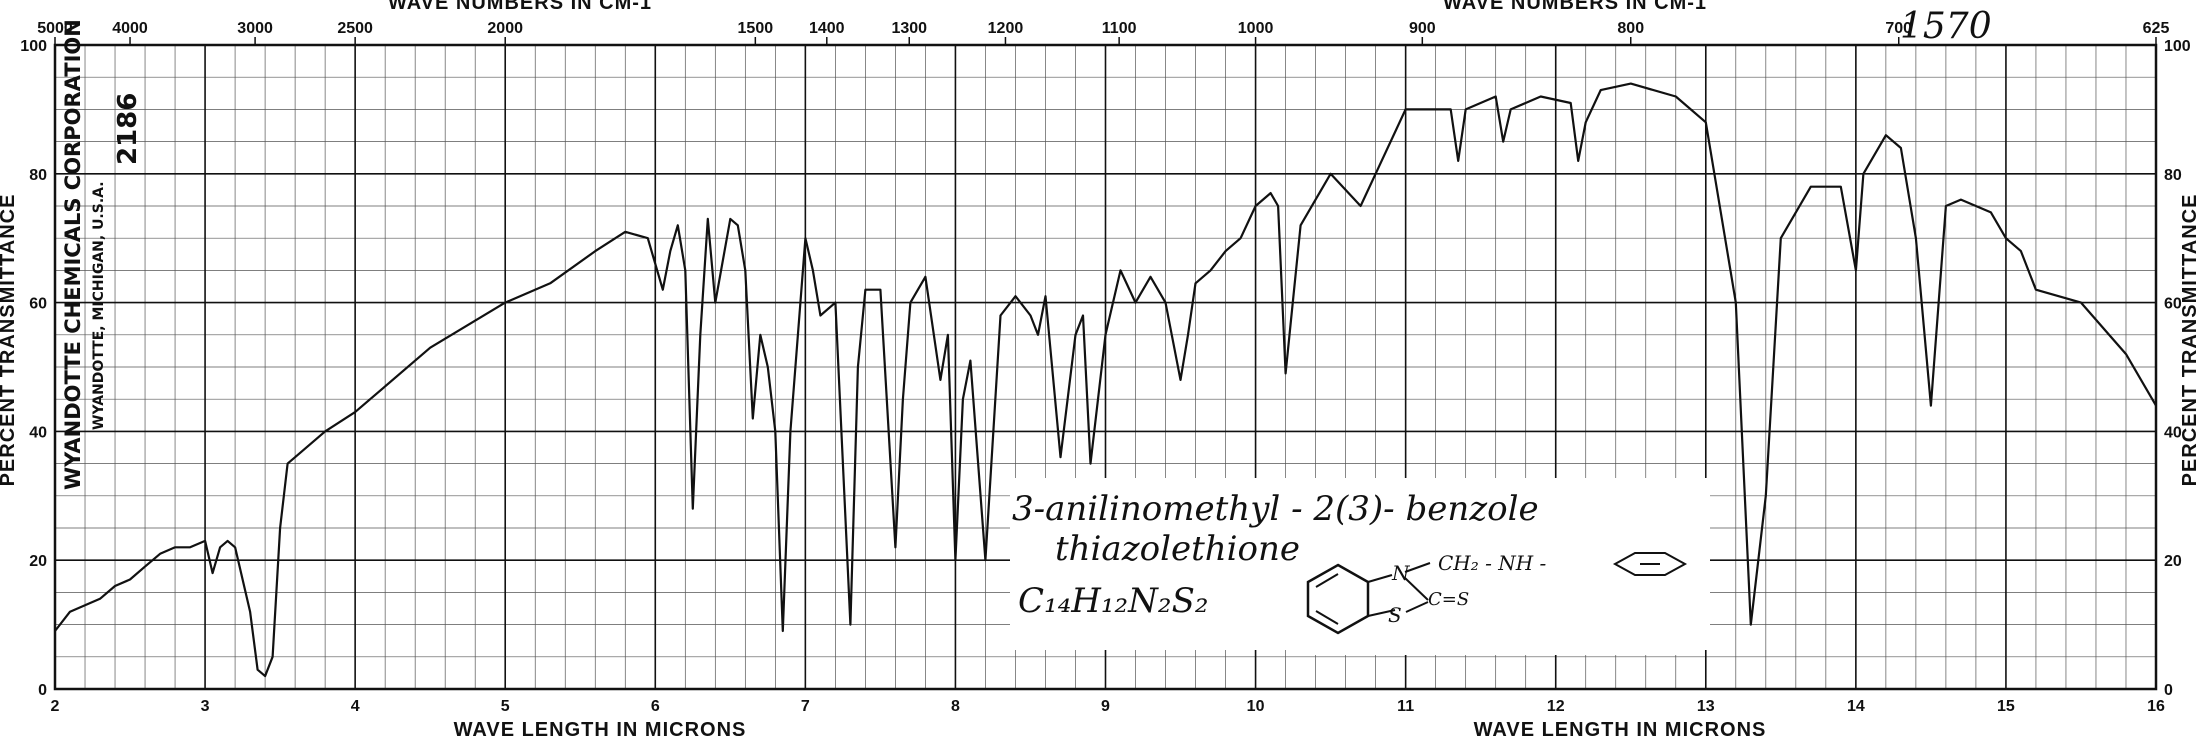  I want to click on company-stamp: WYANDOTTE CHEMICALS CORPORATION, so click(73, 254).